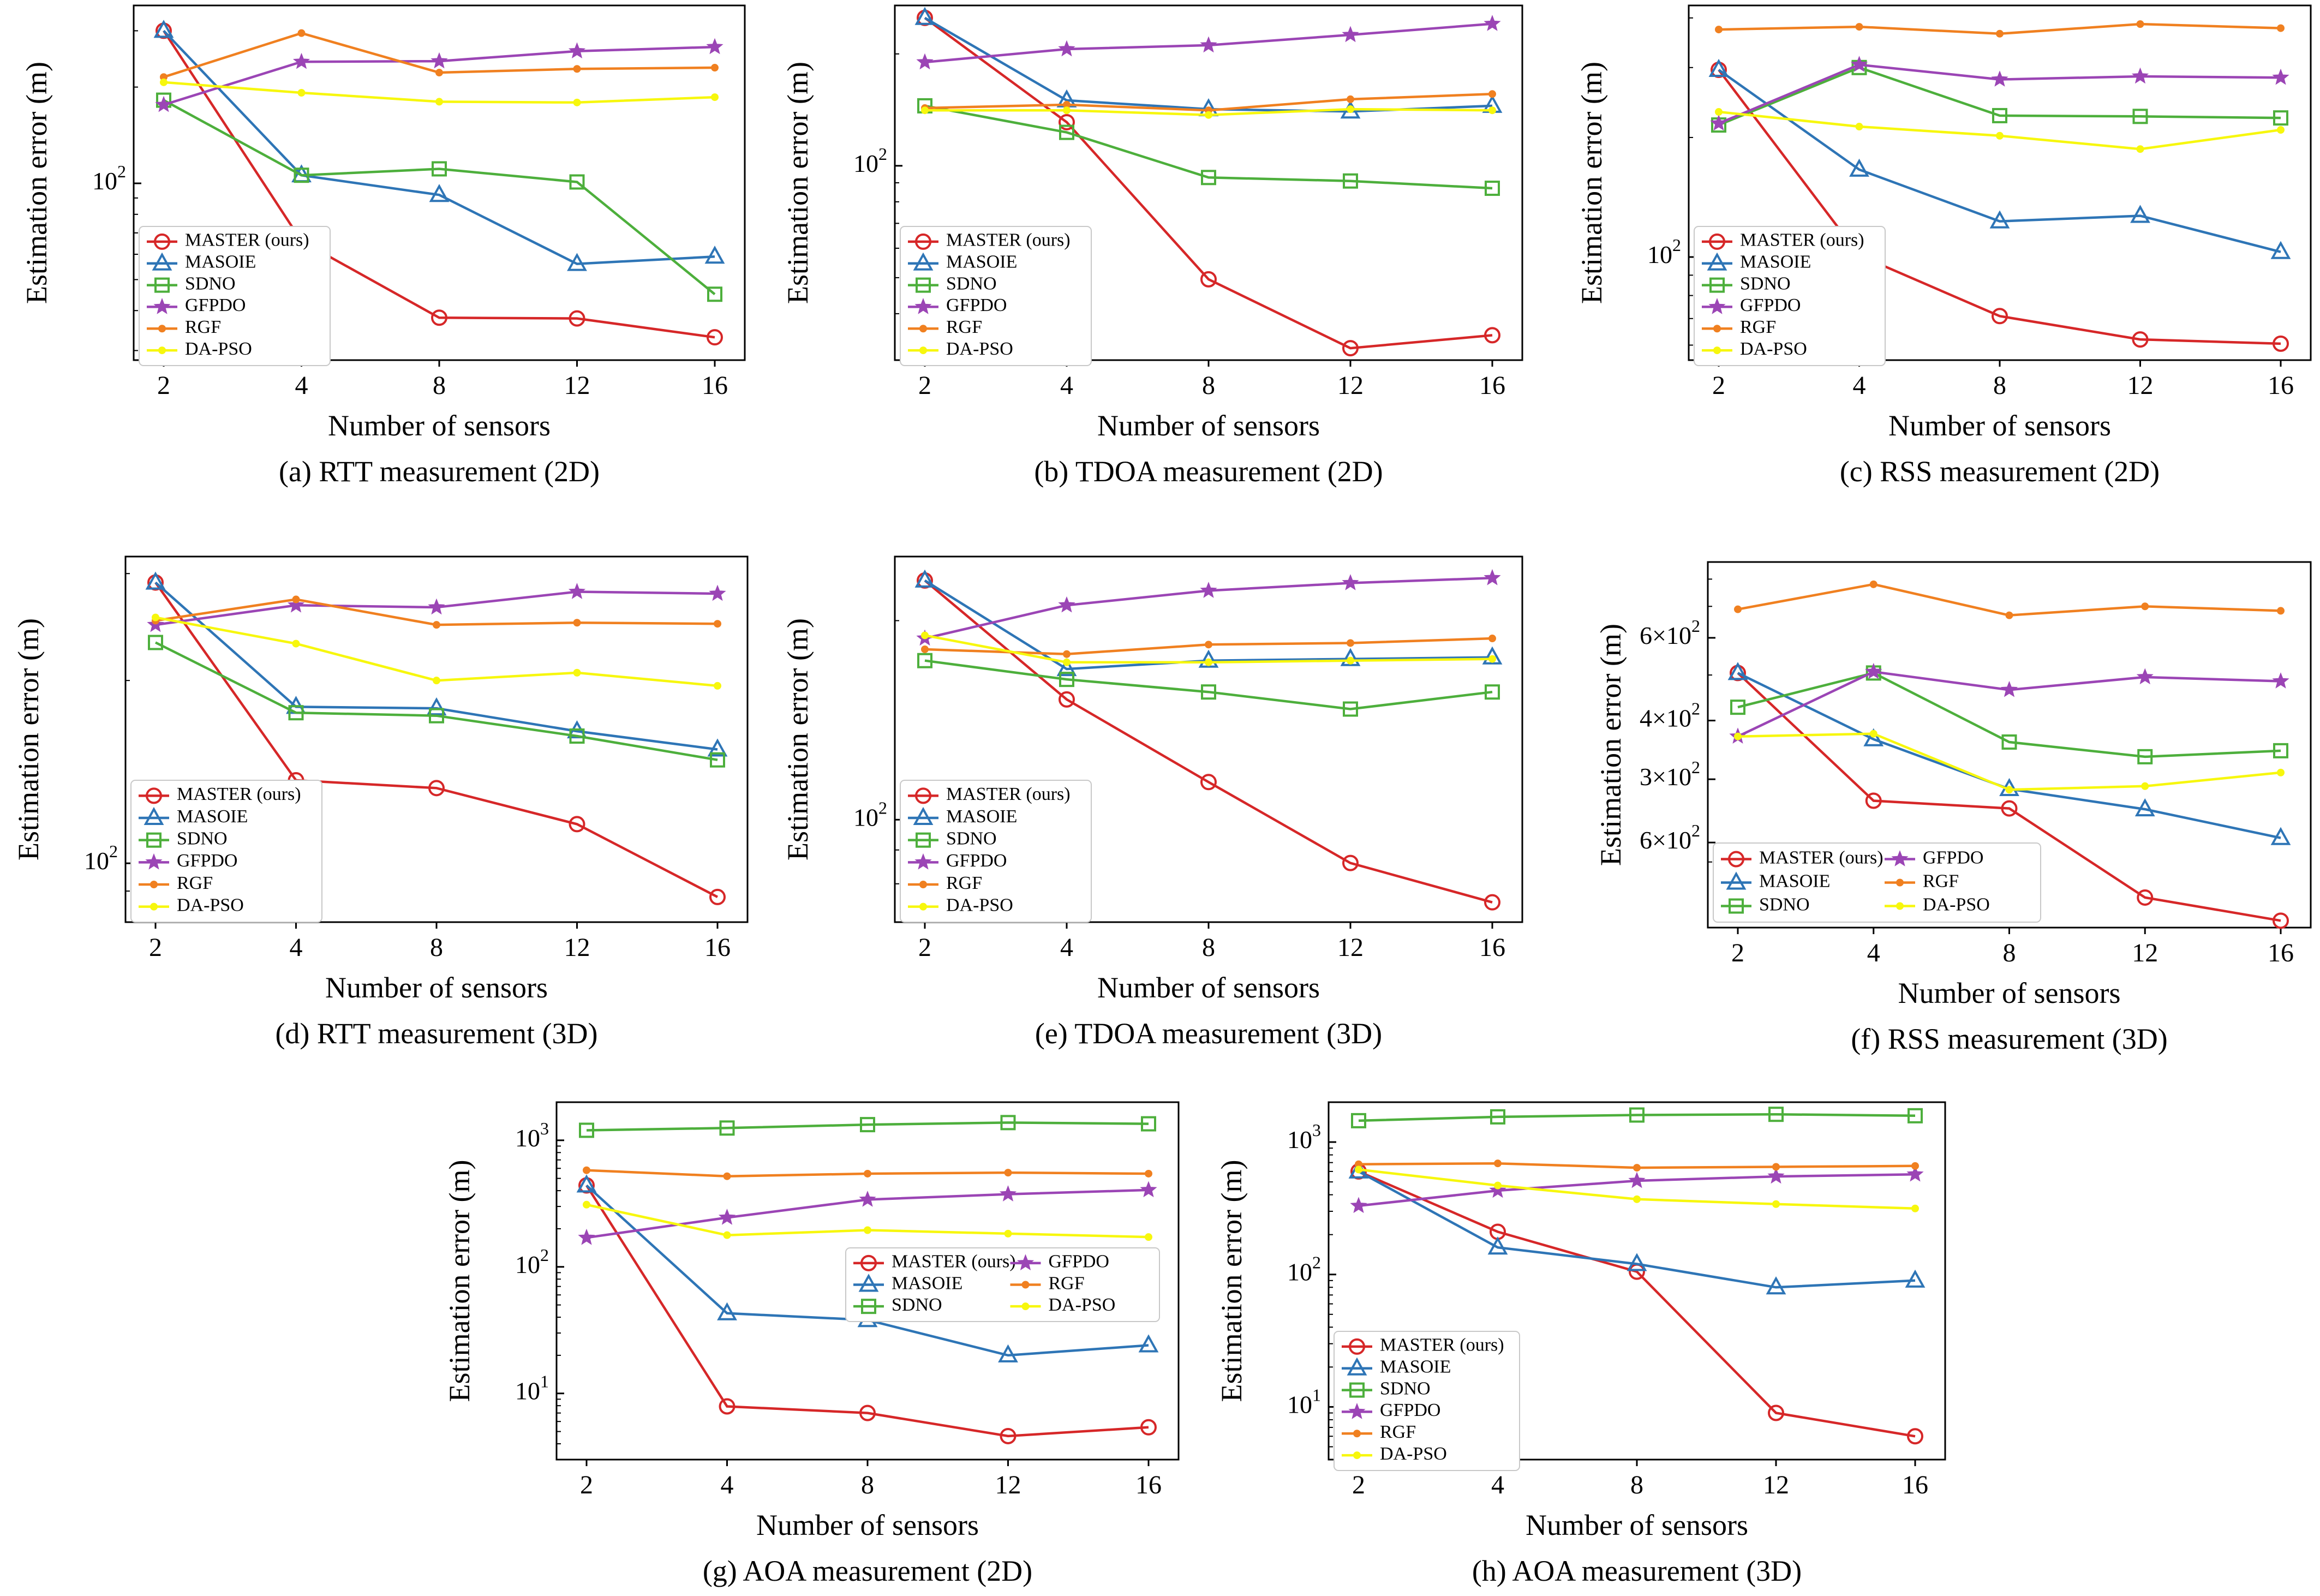 Image resolution: width=2320 pixels, height=1596 pixels. What do you see at coordinates (1304, 1401) in the screenshot?
I see `y-tick-label: 10¹` at bounding box center [1304, 1401].